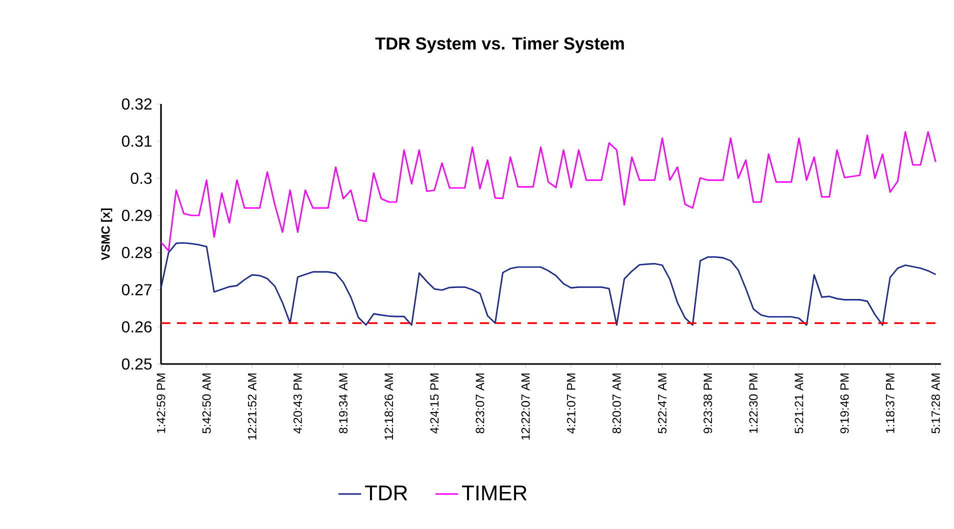 This screenshot has width=954, height=529. What do you see at coordinates (137, 364) in the screenshot?
I see `y-tick-label: 0.25` at bounding box center [137, 364].